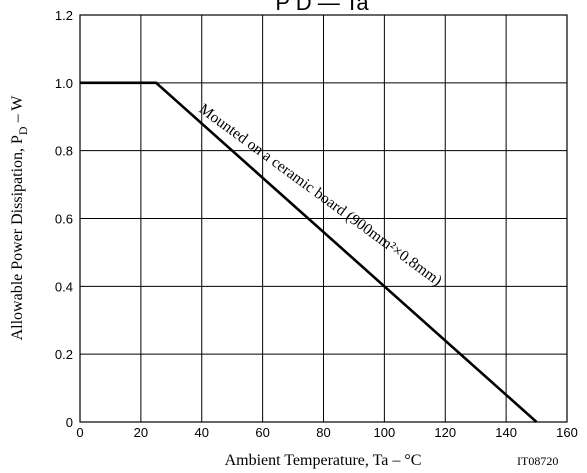 This screenshot has width=587, height=473. I want to click on y-tick-label: 0.2, so click(64, 354).